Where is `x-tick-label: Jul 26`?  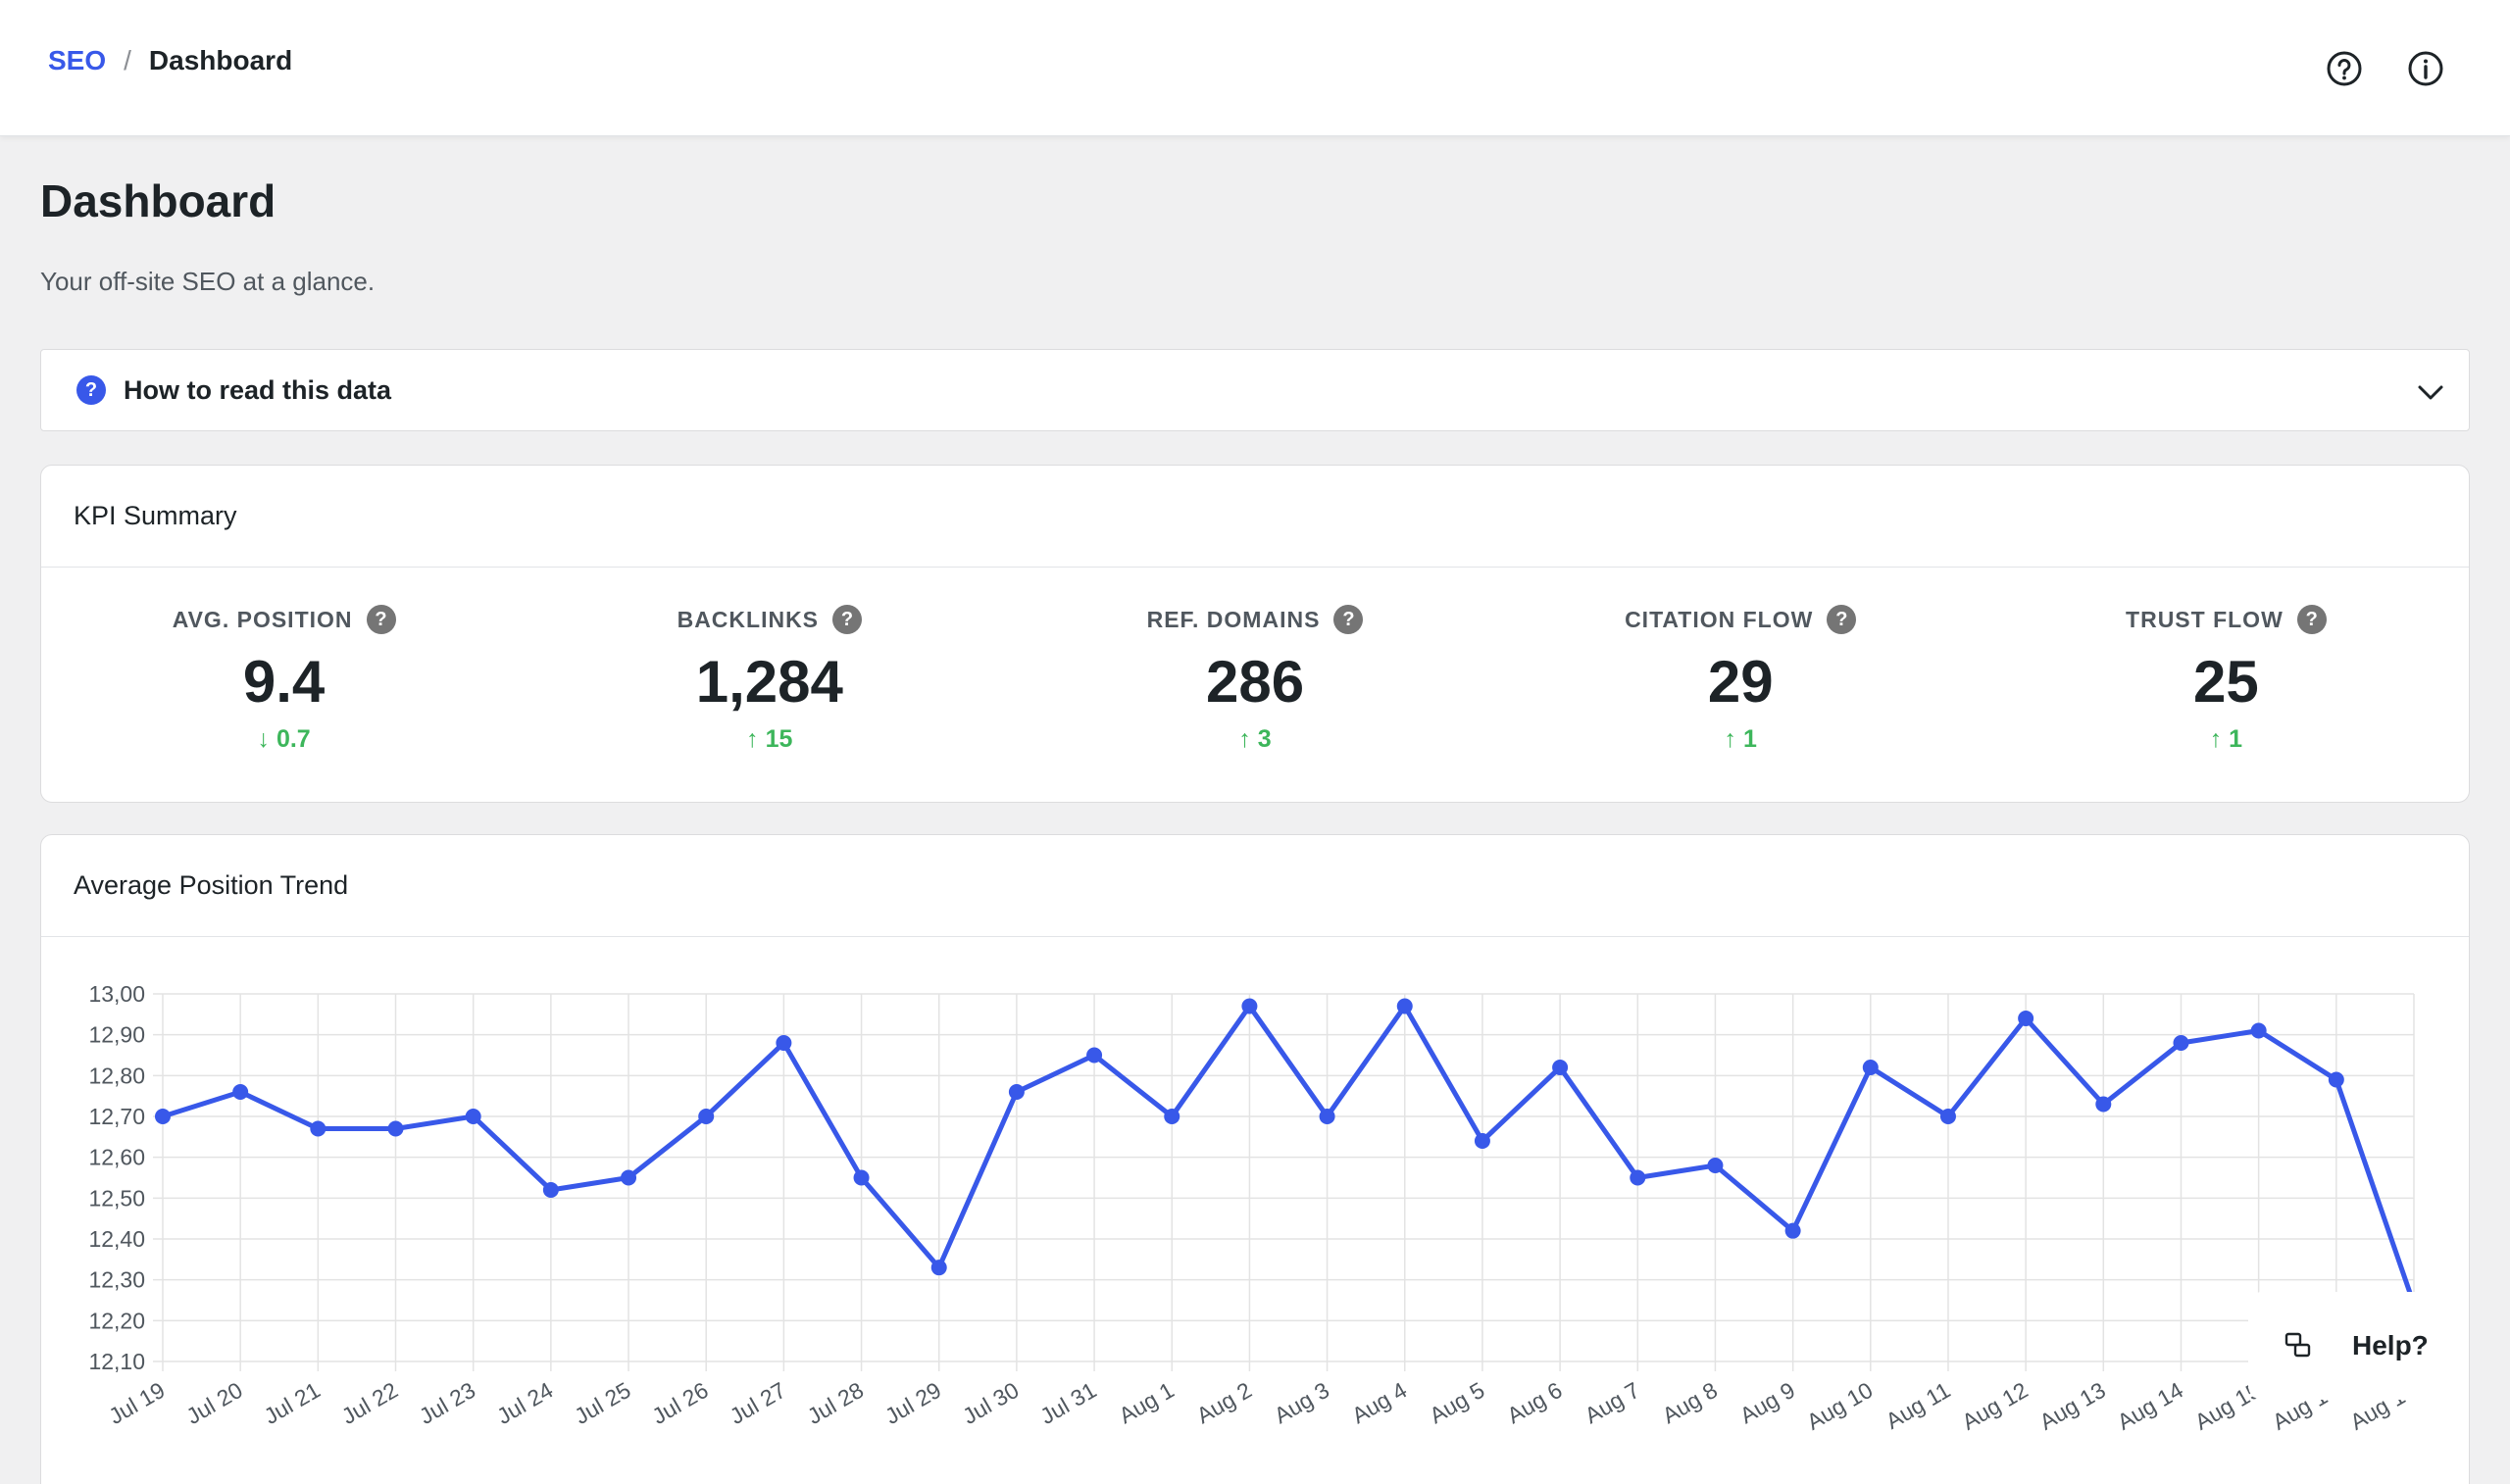
x-tick-label: Jul 26 is located at coordinates (680, 1403).